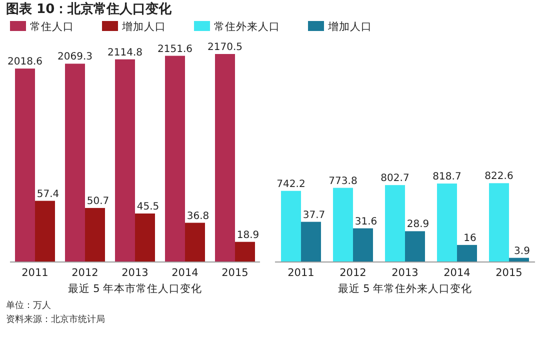 This screenshot has width=550, height=338. Describe the element at coordinates (248, 235) in the screenshot. I see `data-label: 18.9` at that location.